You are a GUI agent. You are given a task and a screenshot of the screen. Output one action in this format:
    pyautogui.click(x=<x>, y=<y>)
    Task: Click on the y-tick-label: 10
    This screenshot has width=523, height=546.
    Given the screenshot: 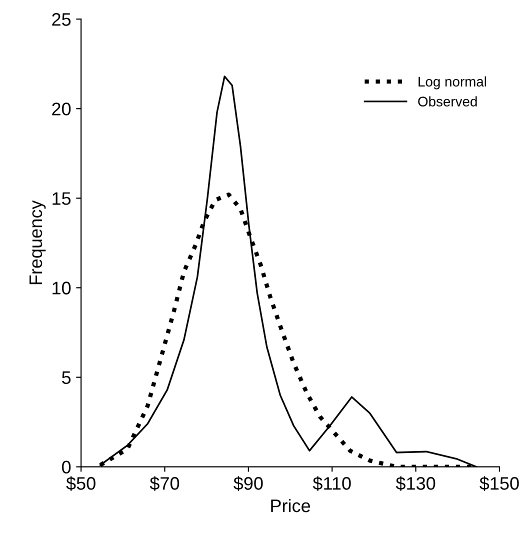 What is the action you would take?
    pyautogui.click(x=61, y=288)
    